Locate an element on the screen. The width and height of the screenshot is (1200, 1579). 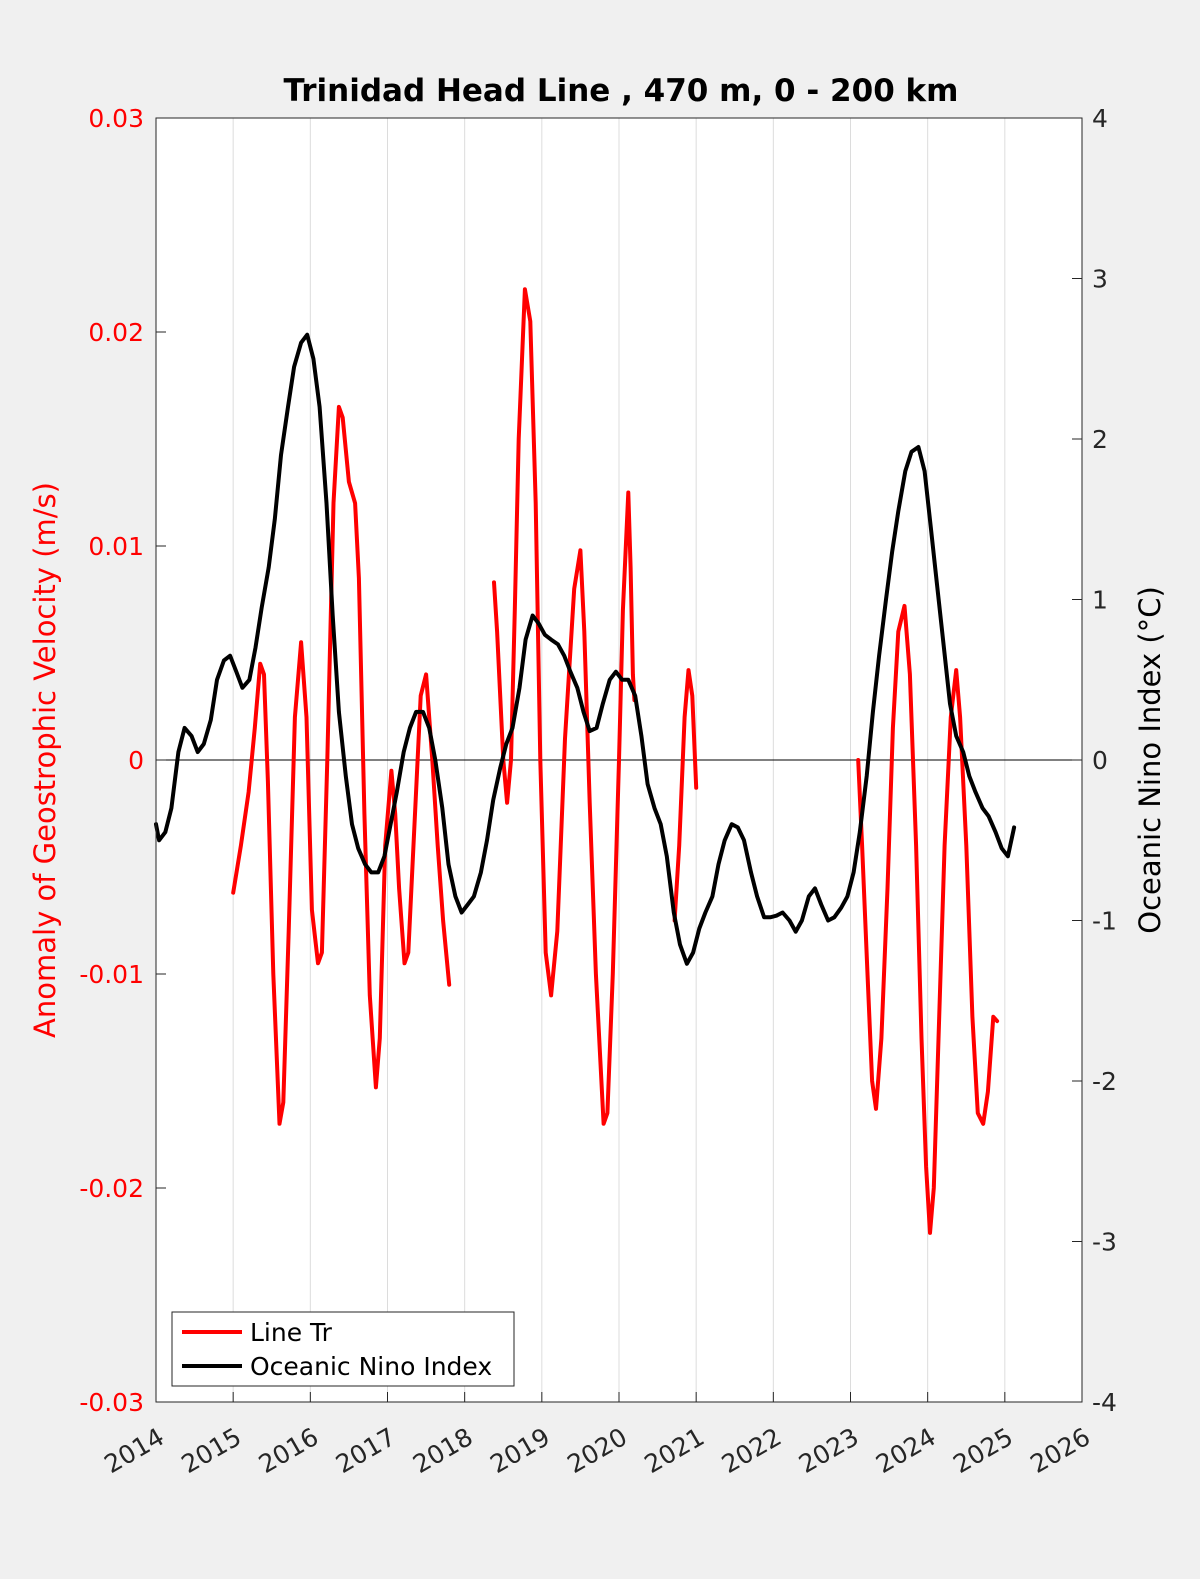
y-right-tick-label: 3 is located at coordinates (1100, 279).